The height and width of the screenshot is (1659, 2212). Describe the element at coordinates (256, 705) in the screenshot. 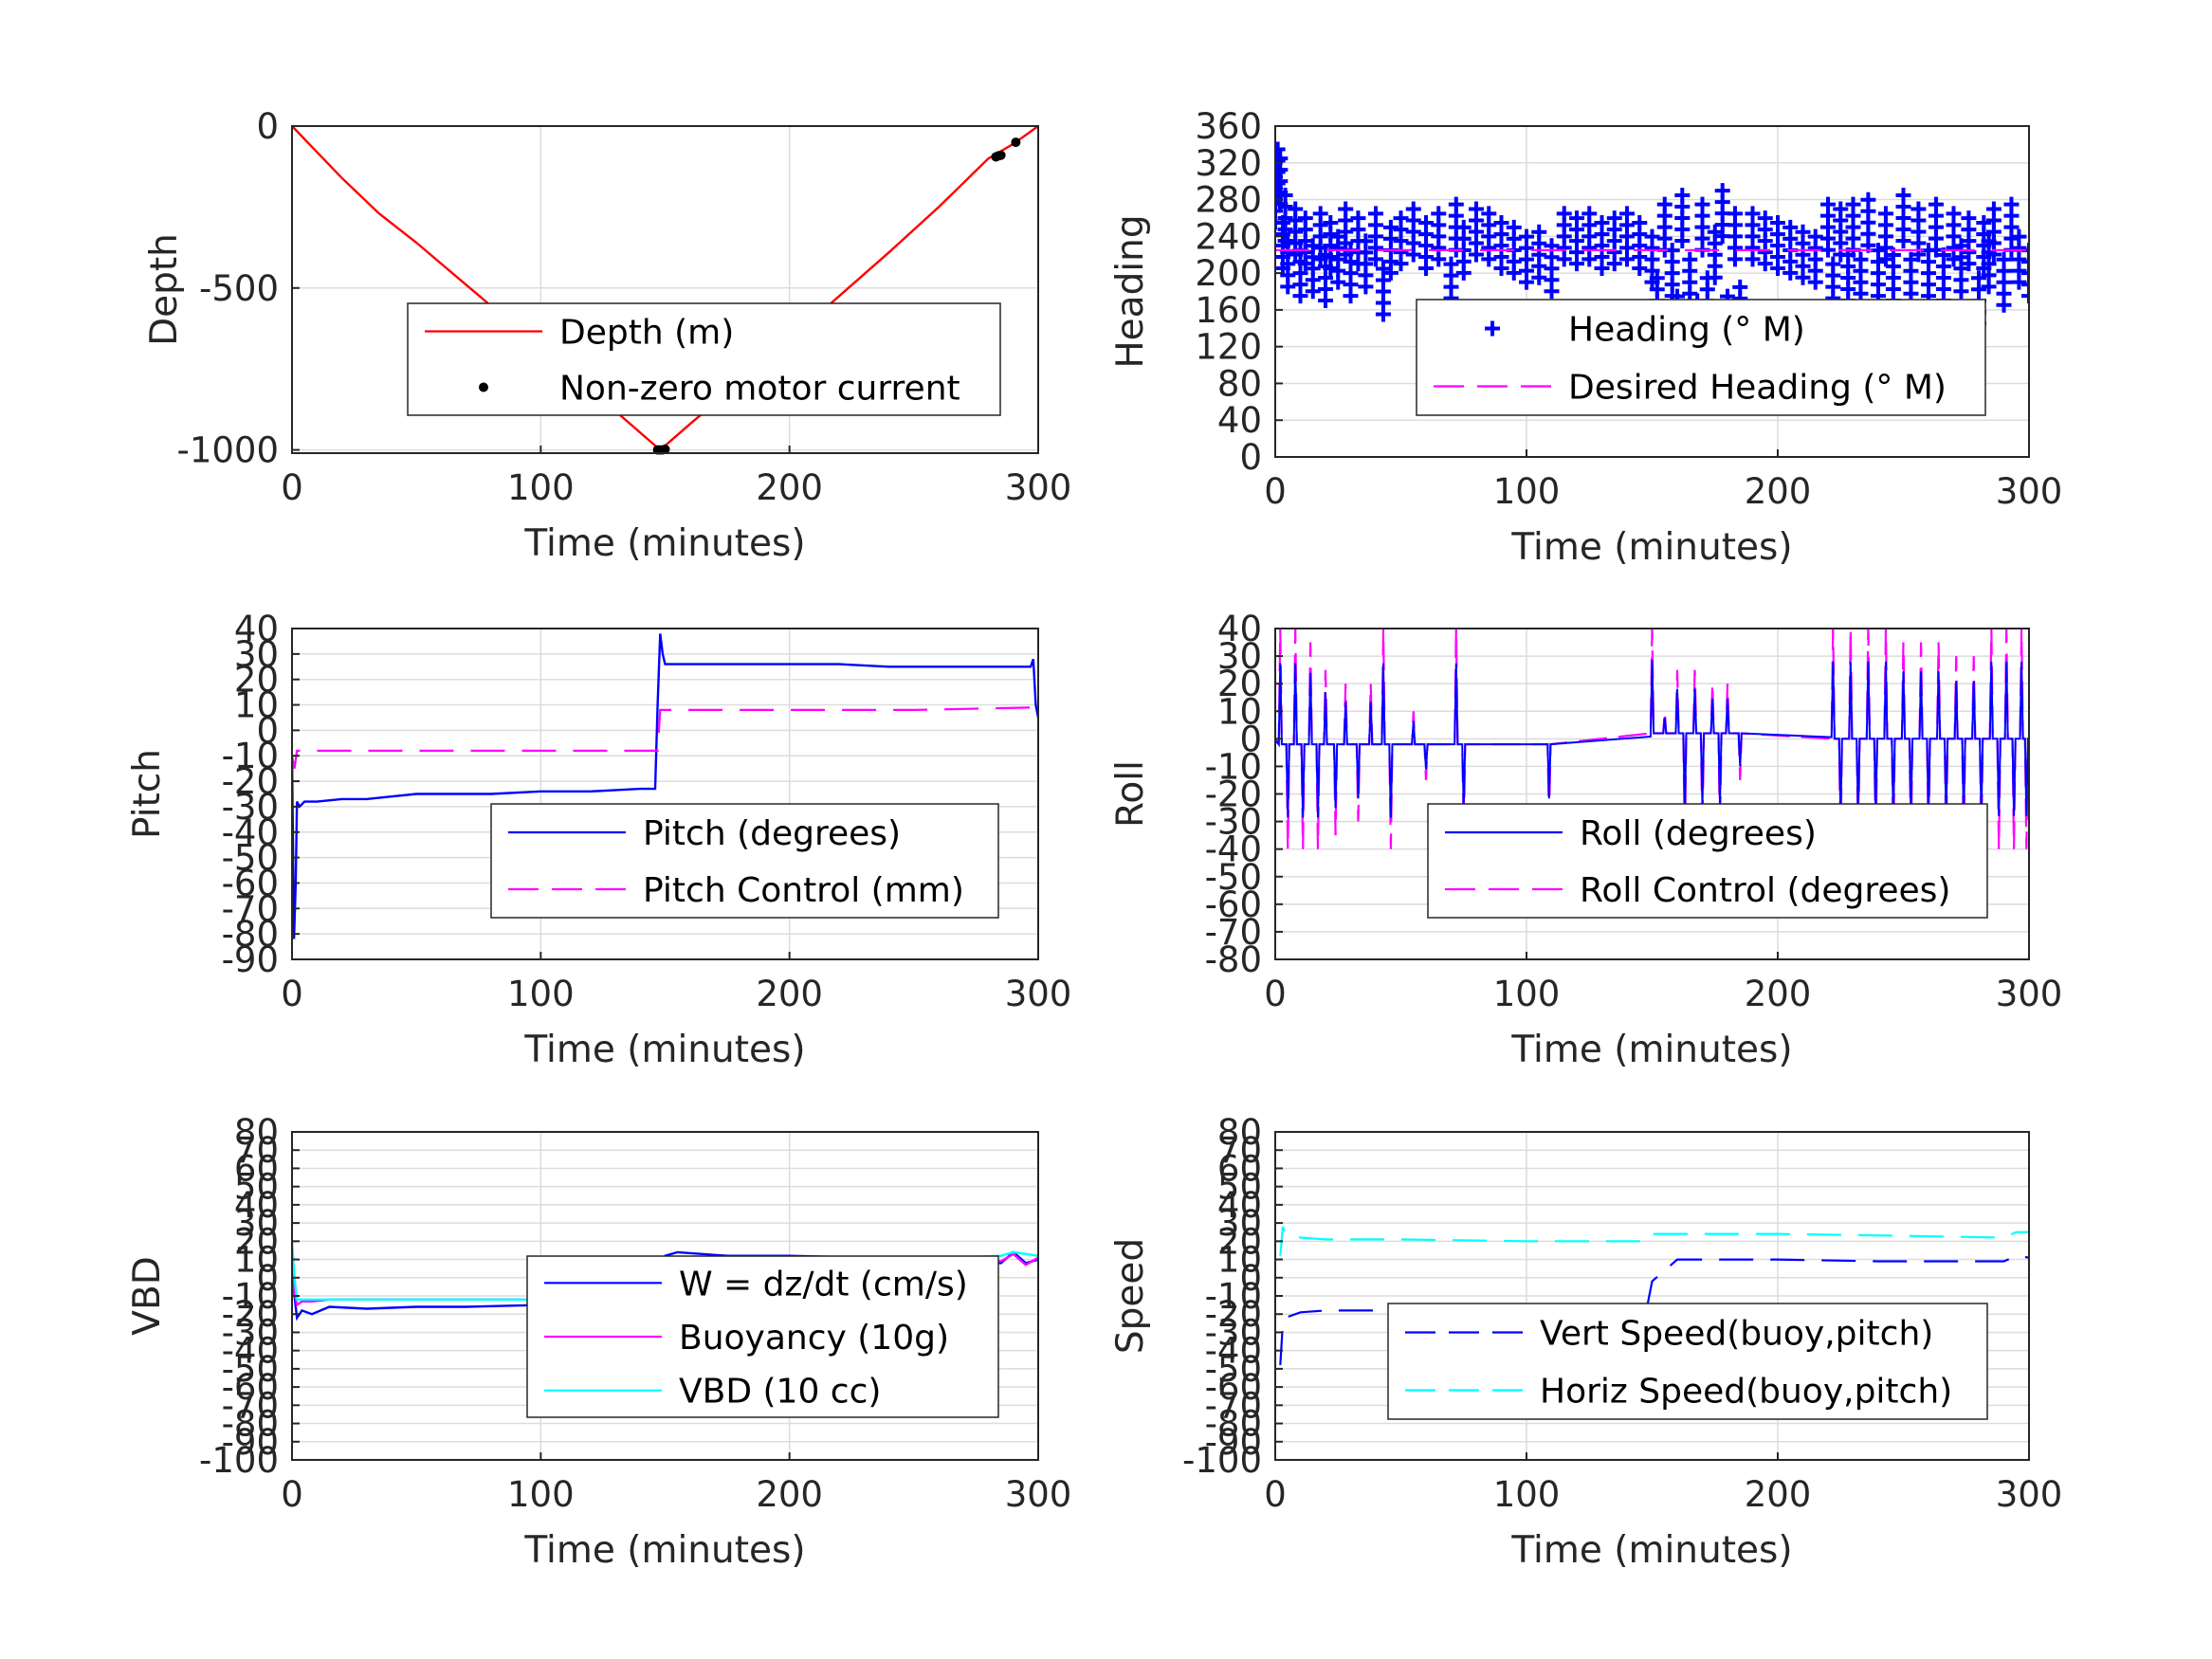

I see `y-tick-label: 10` at that location.